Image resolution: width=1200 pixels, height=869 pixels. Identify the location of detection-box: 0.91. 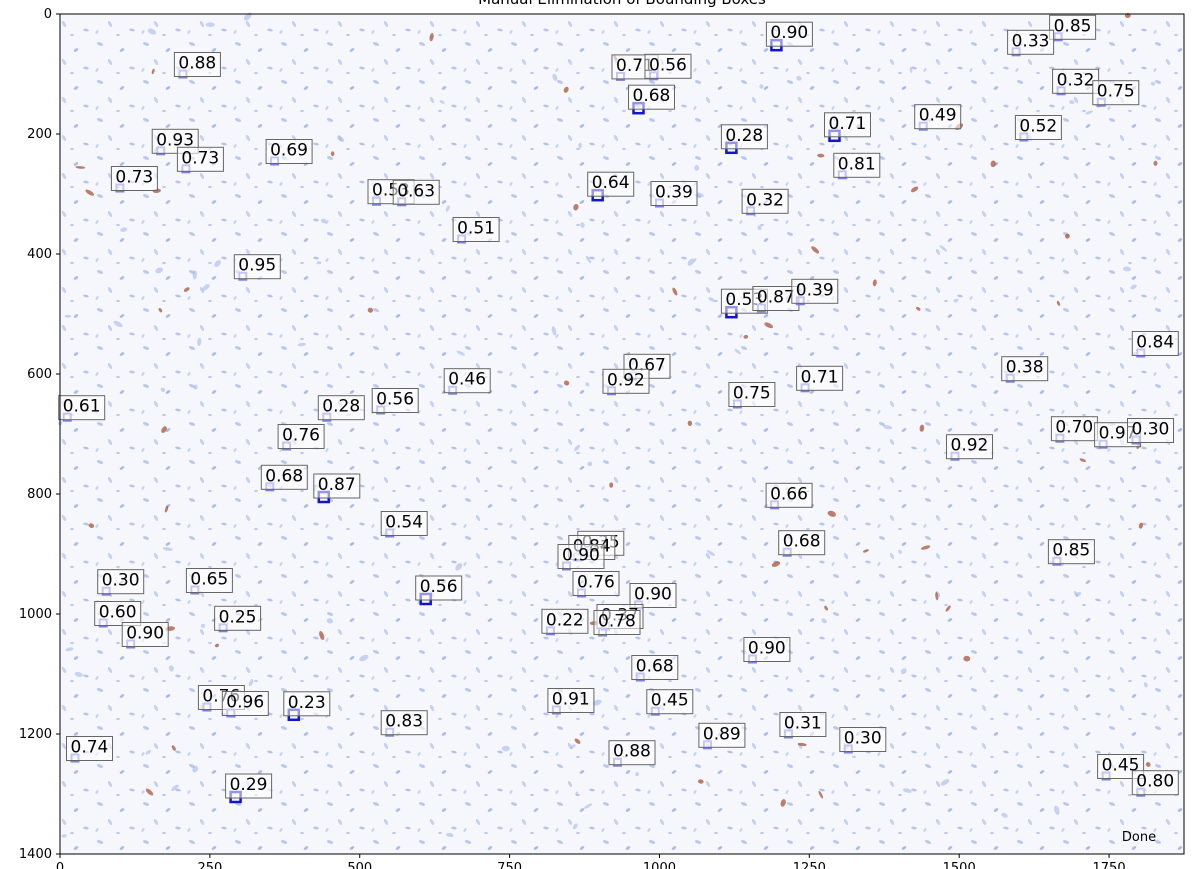
(571, 701).